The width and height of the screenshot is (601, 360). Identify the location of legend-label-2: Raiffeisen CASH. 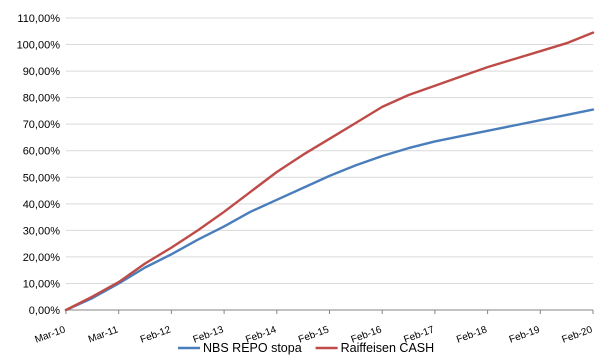
(388, 348).